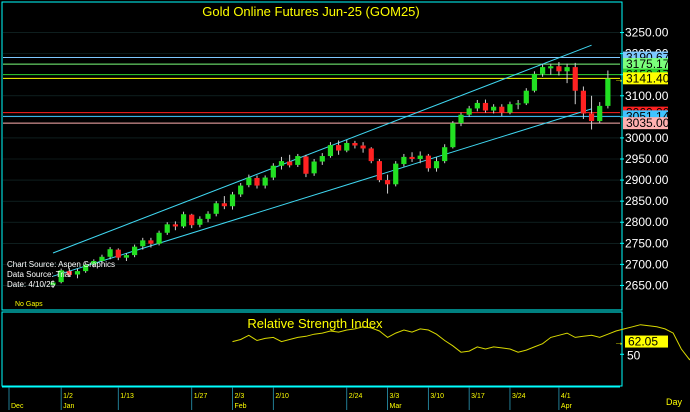 Image resolution: width=690 pixels, height=412 pixels. Describe the element at coordinates (646, 341) in the screenshot. I see `rsi-last-value-box` at that location.